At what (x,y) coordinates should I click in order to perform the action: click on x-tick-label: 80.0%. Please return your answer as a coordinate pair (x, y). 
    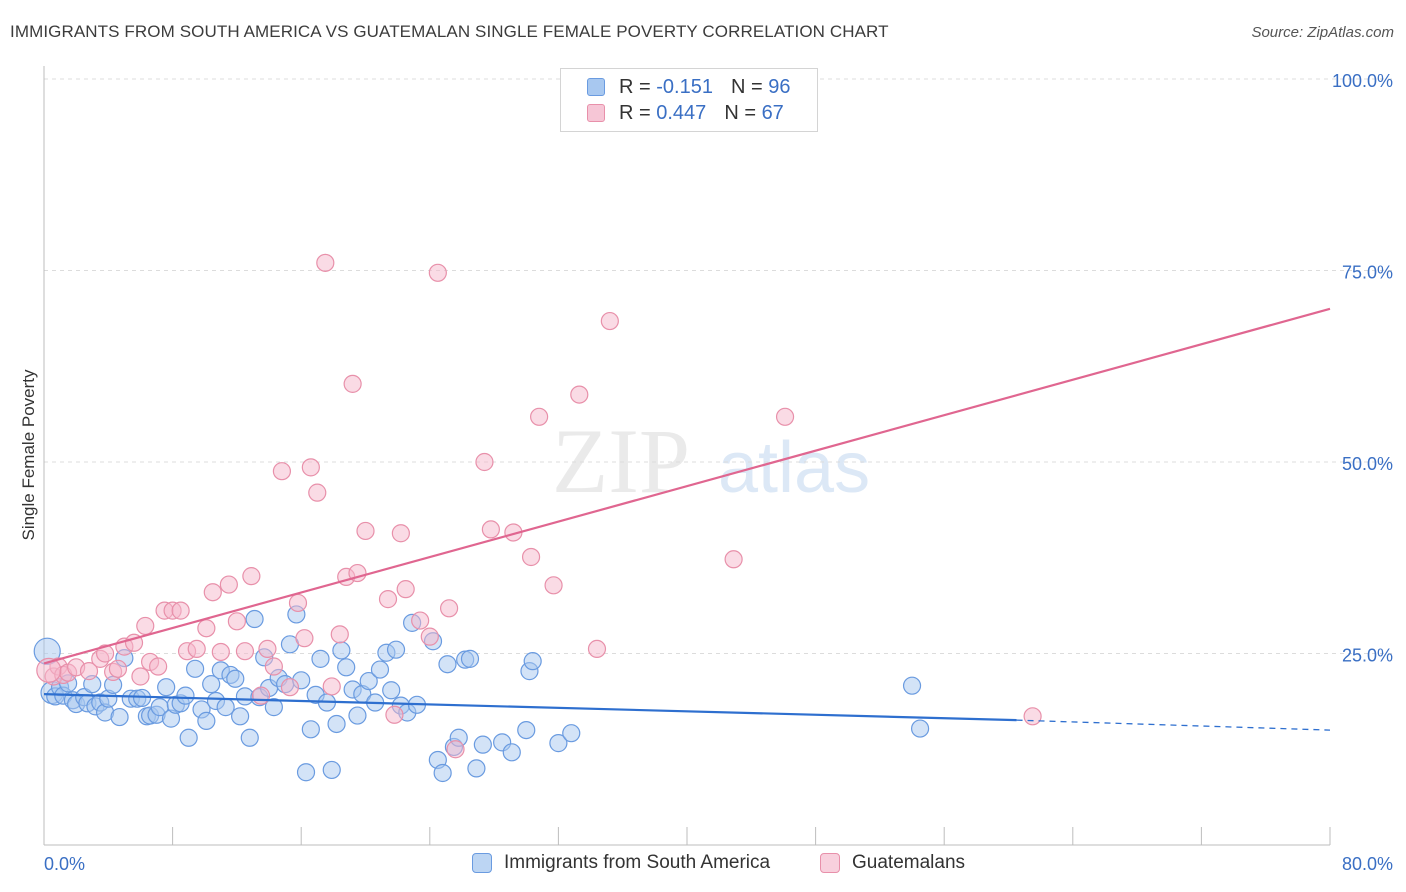
    Looking at the image, I should click on (1367, 864).